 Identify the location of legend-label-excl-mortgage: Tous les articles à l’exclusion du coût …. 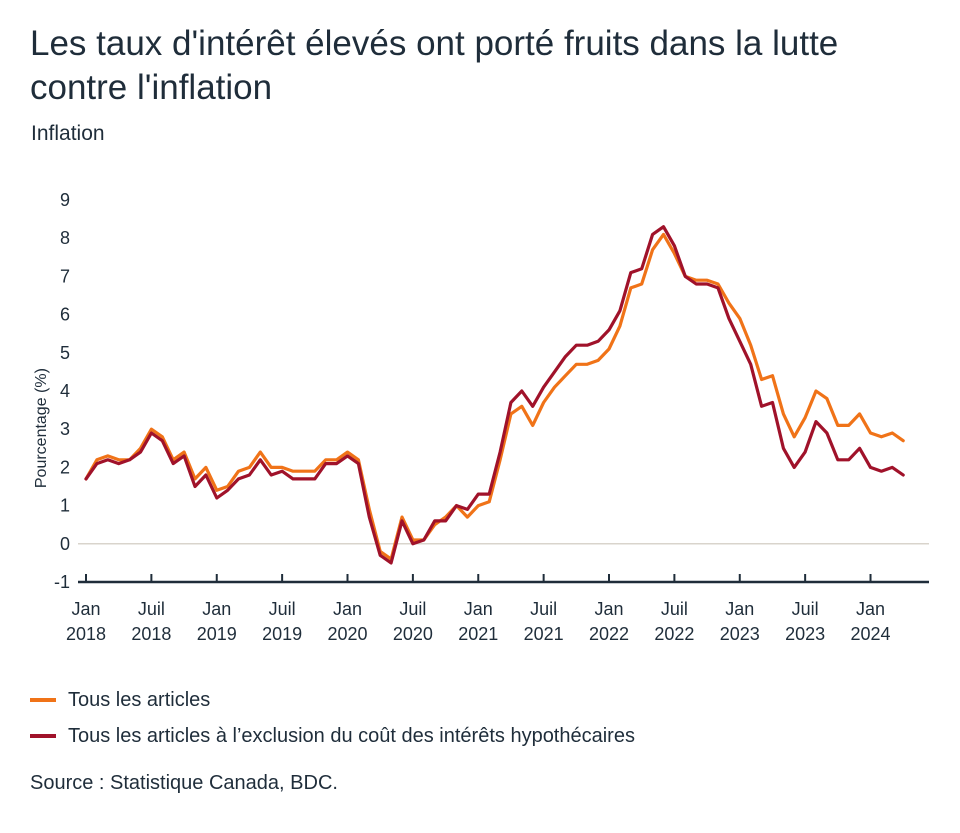
(351, 735).